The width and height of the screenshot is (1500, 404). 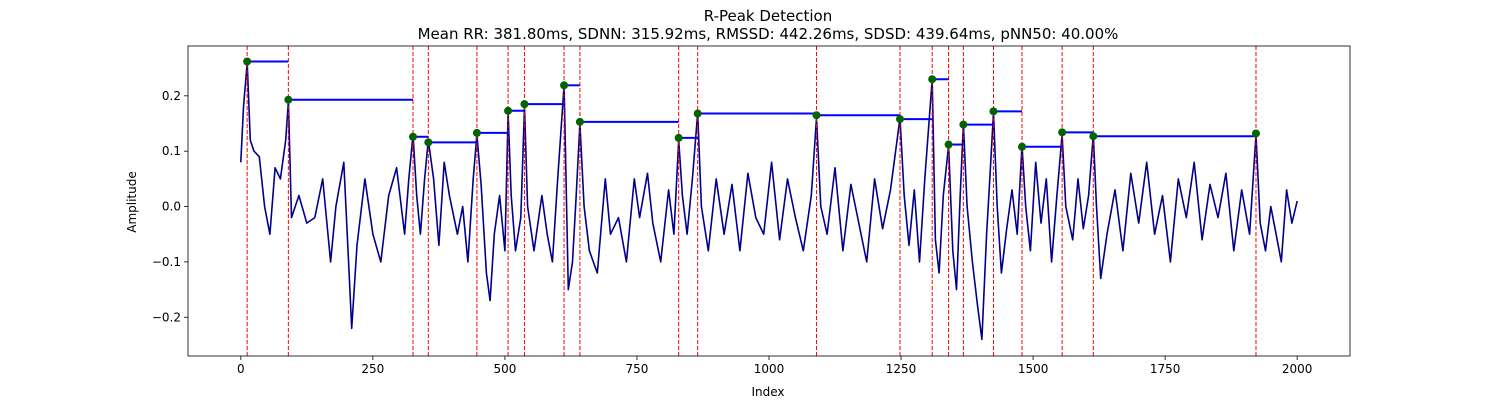 What do you see at coordinates (171, 96) in the screenshot?
I see `y-tick-label-4: 0.2` at bounding box center [171, 96].